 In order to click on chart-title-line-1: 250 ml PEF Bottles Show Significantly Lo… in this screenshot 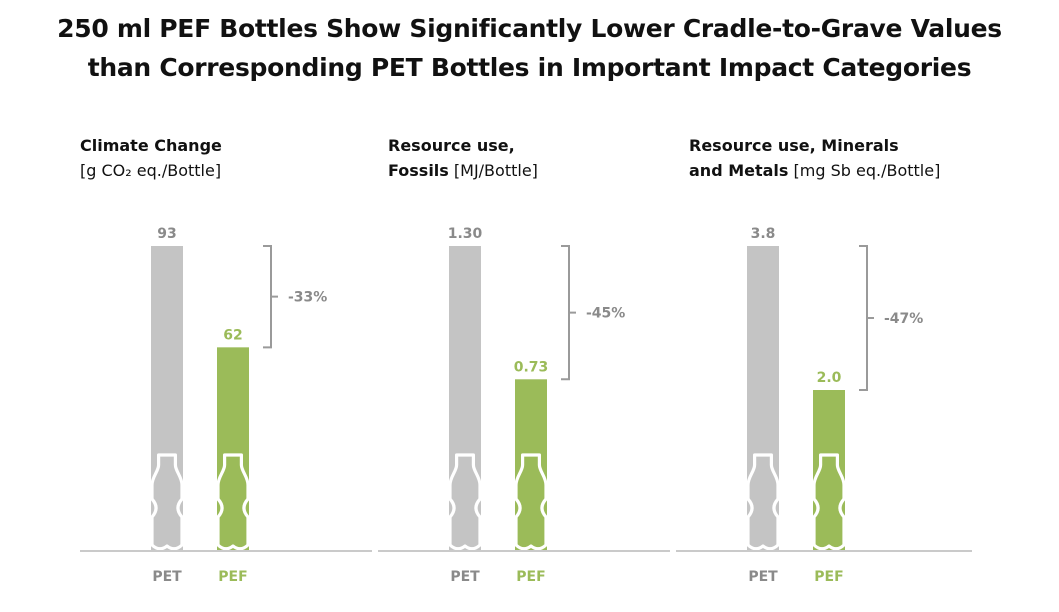, I will do `click(529, 28)`.